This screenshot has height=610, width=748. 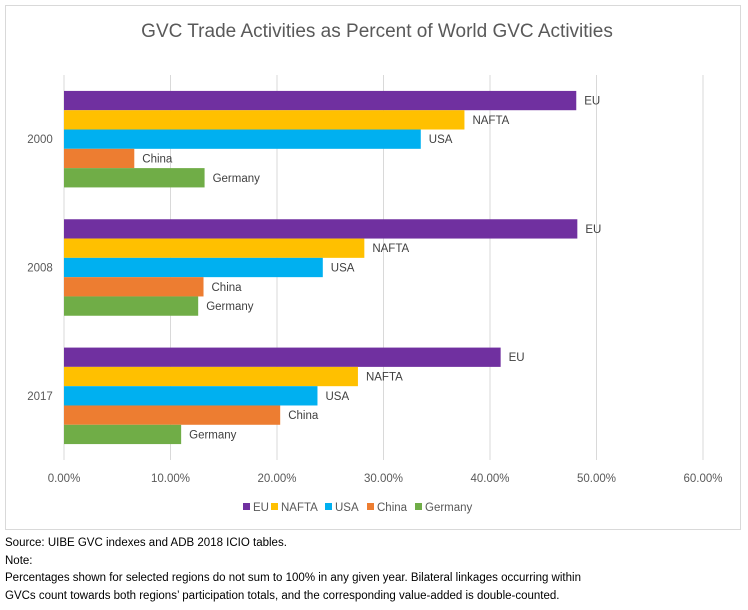 What do you see at coordinates (172, 415) in the screenshot?
I see `bar-china-2017` at bounding box center [172, 415].